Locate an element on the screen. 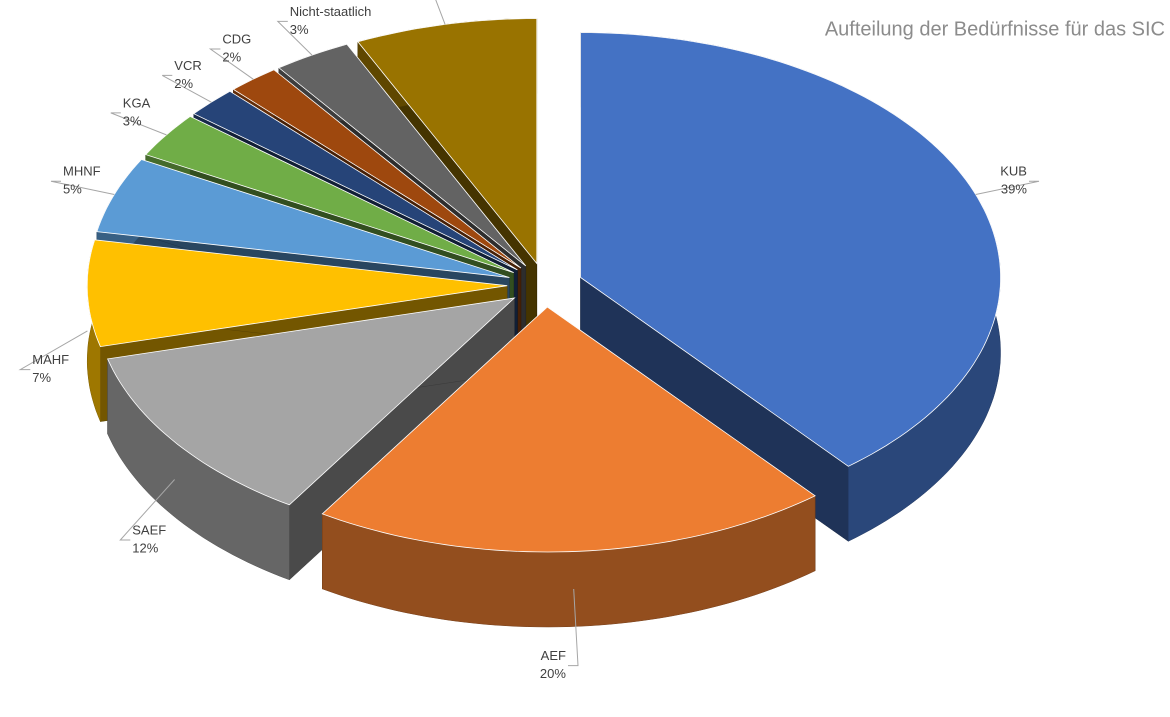  data-label-name: CDG is located at coordinates (236, 38).